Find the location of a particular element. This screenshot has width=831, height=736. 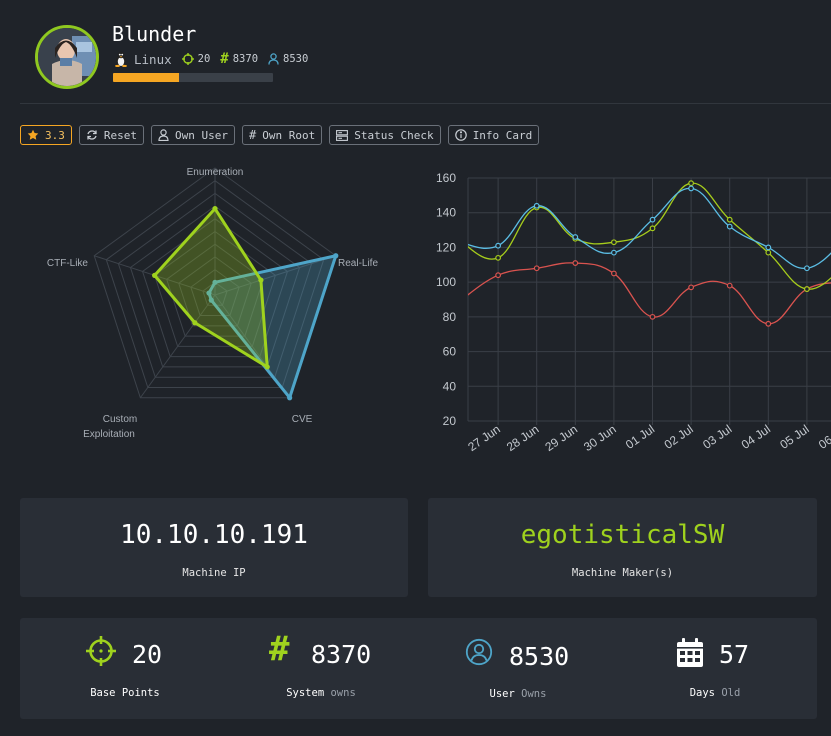

avatar-image is located at coordinates (67, 57).